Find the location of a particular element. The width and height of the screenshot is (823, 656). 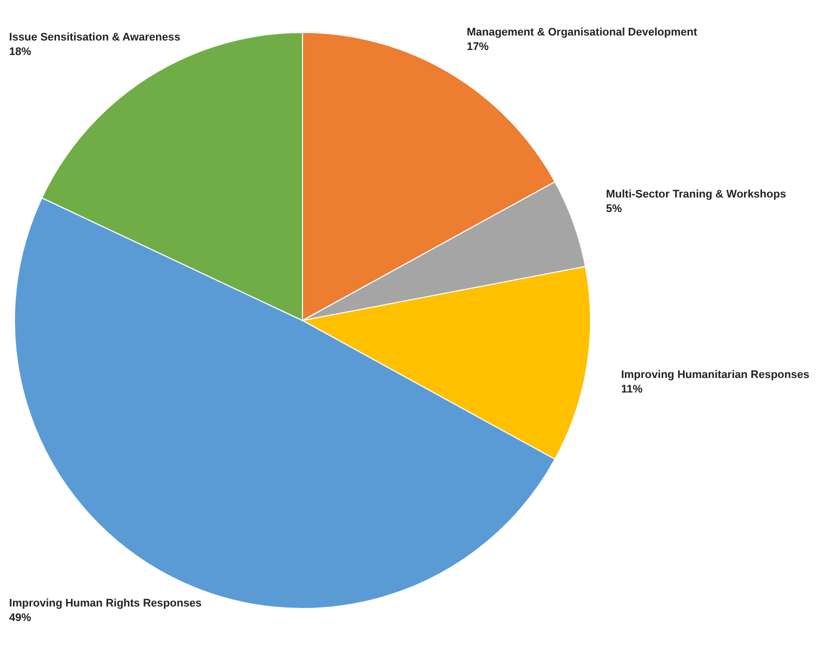

slice-label: Improving Humanitarian Responses is located at coordinates (715, 375).